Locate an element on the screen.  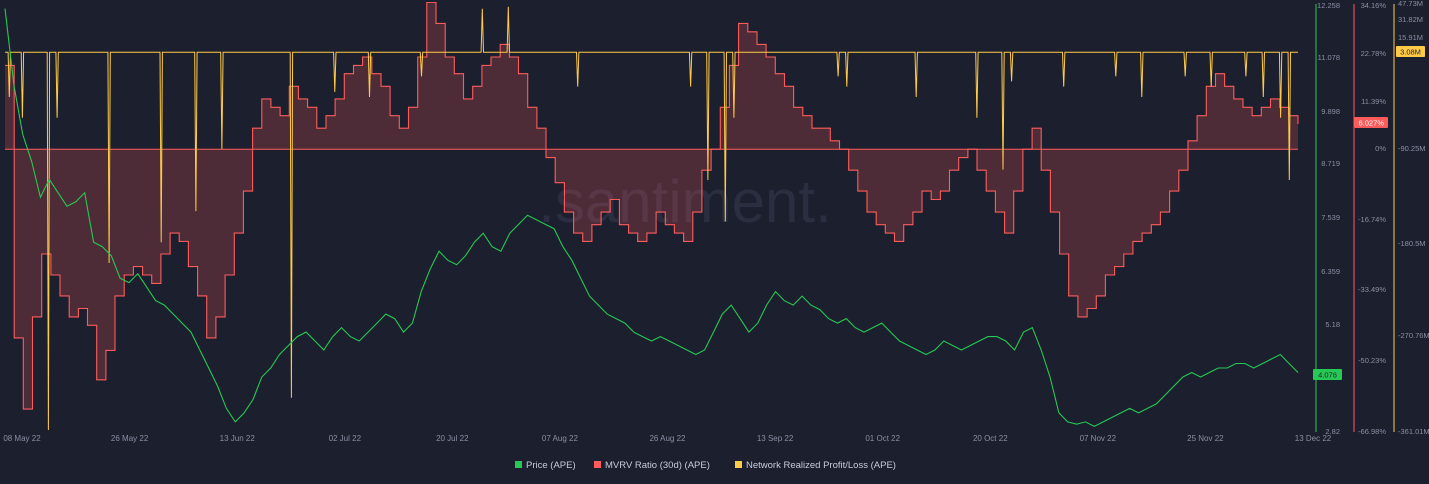
x-tick-label: 20 Oct 22 is located at coordinates (990, 438).